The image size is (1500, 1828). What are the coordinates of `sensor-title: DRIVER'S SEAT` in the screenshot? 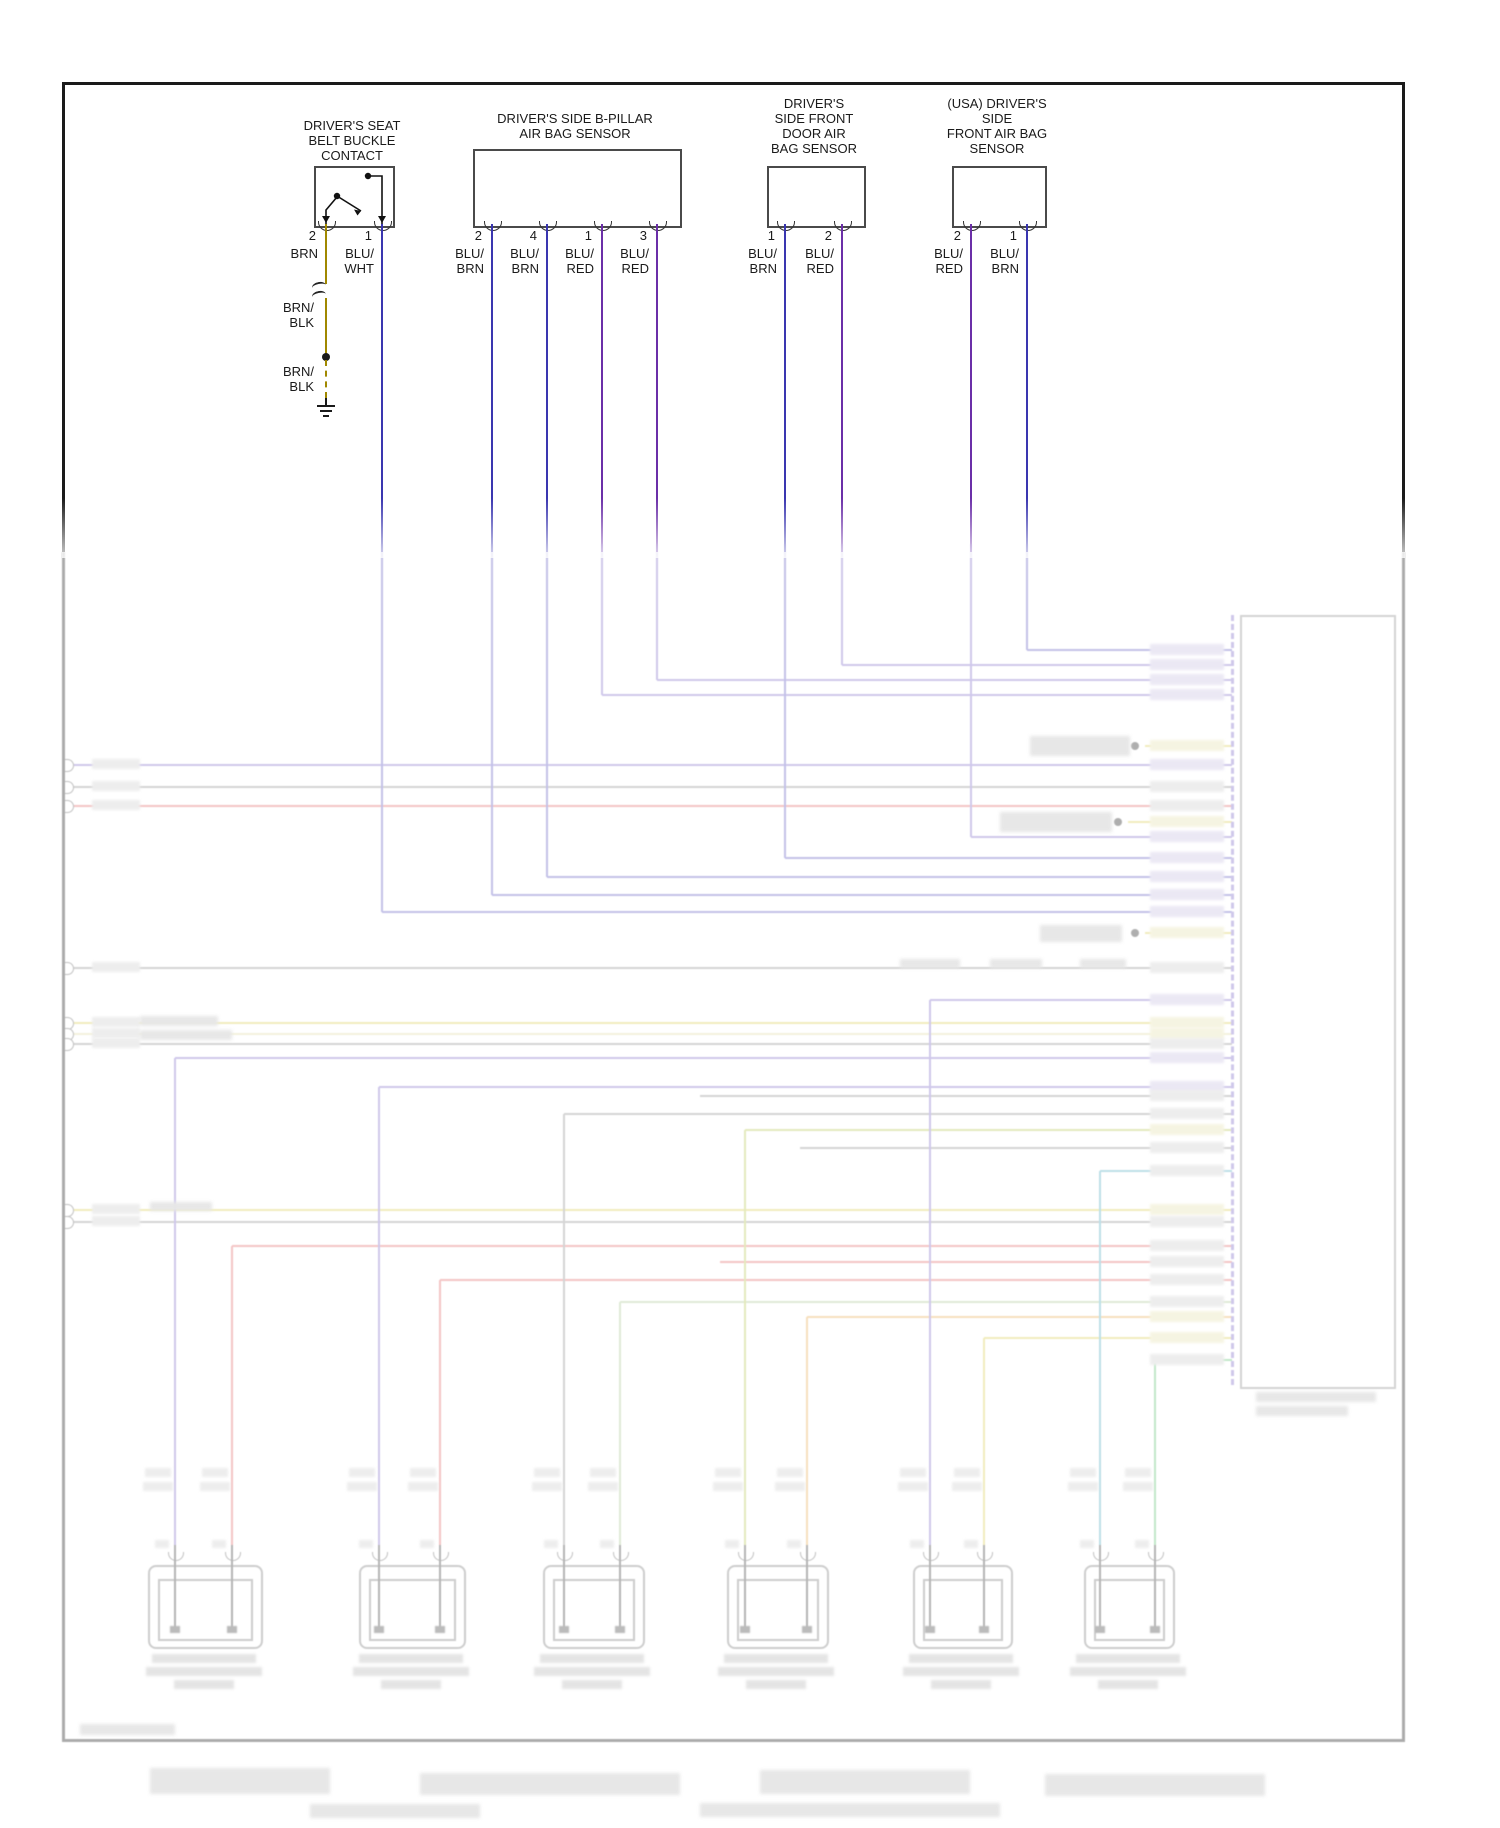 It's located at (352, 125).